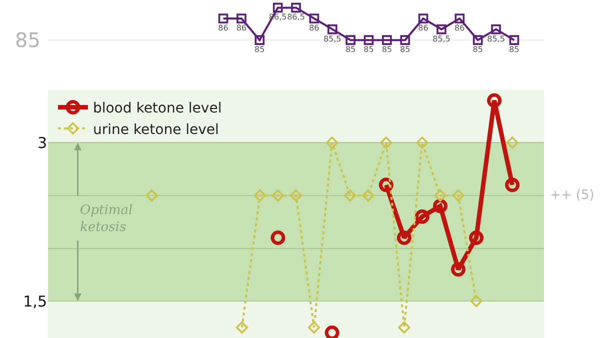 Image resolution: width=600 pixels, height=338 pixels. I want to click on y-tick-label: 1,5, so click(35, 301).